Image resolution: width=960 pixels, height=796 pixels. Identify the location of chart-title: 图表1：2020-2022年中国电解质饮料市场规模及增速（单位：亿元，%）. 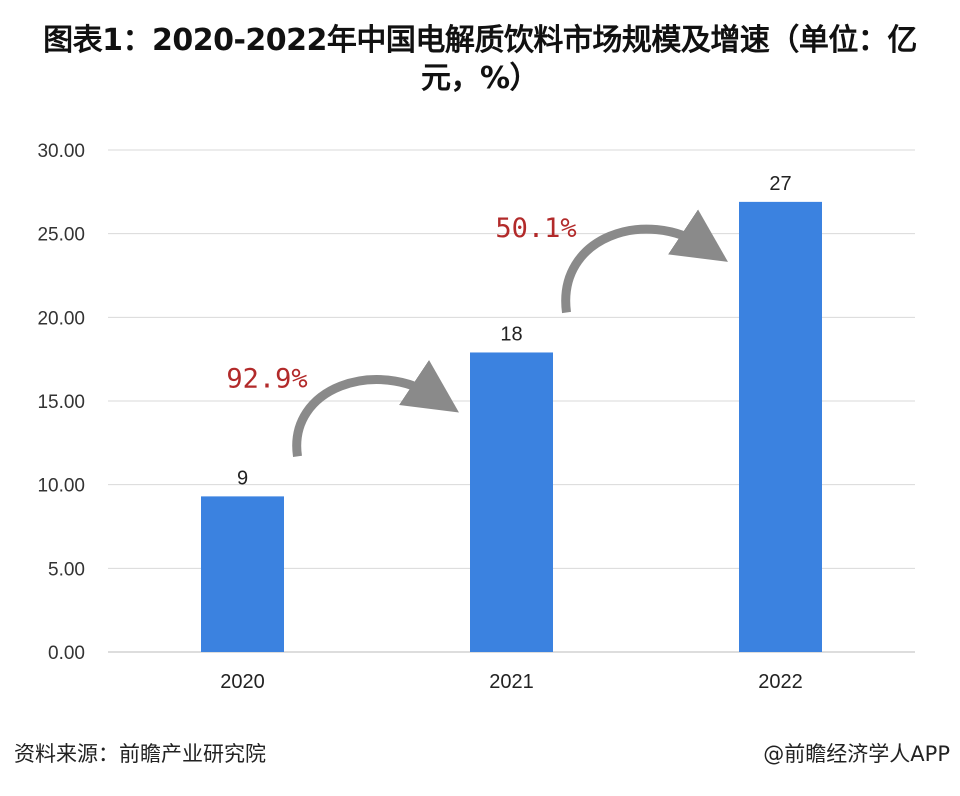
(480, 59).